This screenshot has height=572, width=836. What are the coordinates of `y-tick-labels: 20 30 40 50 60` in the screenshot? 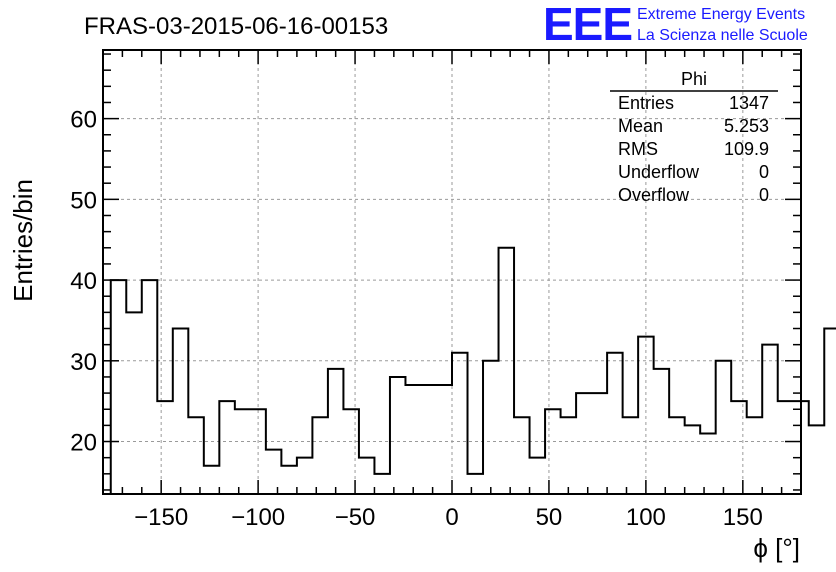 It's located at (83, 282).